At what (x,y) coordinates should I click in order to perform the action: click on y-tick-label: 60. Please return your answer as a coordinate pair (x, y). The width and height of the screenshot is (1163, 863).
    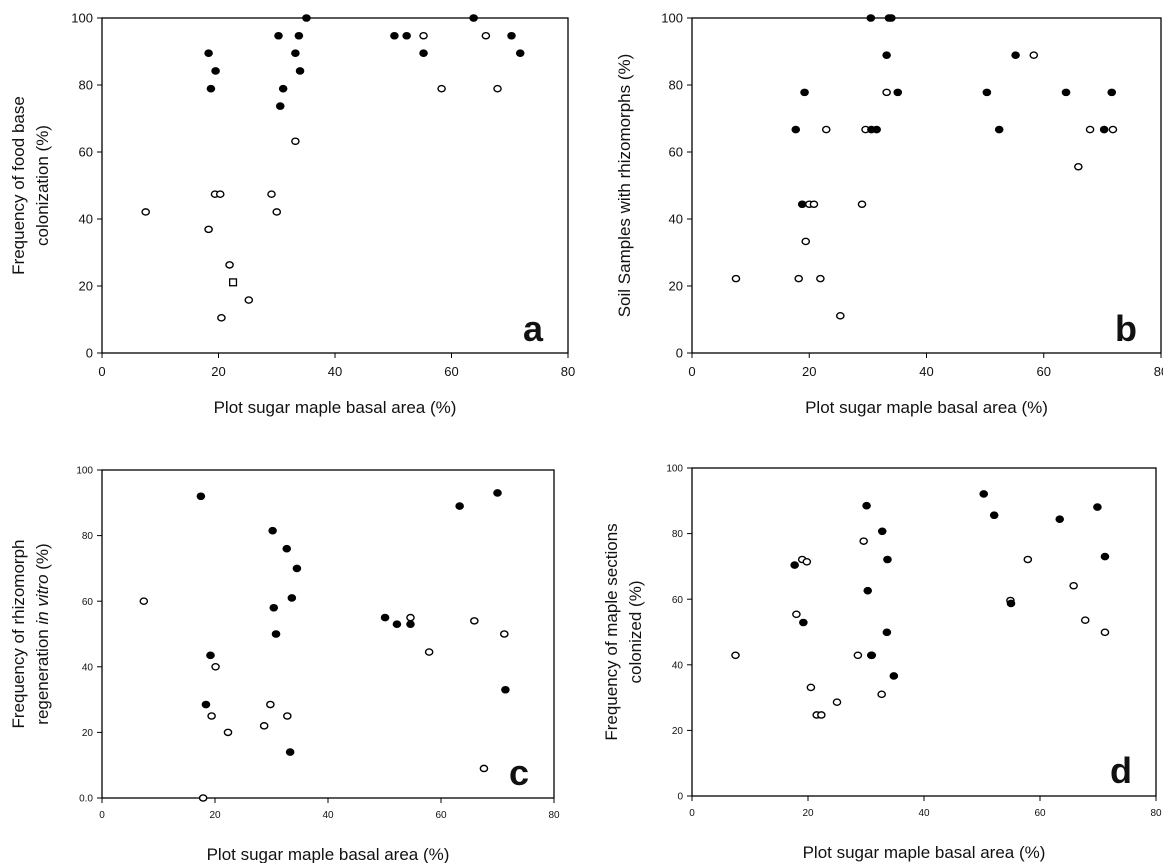
    Looking at the image, I should click on (678, 600).